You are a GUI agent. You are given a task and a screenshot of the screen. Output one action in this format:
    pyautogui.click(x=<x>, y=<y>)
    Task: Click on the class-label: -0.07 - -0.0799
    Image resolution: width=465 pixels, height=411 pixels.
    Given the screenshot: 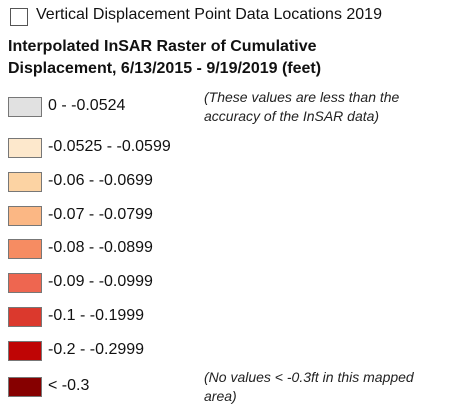 What is the action you would take?
    pyautogui.click(x=100, y=214)
    